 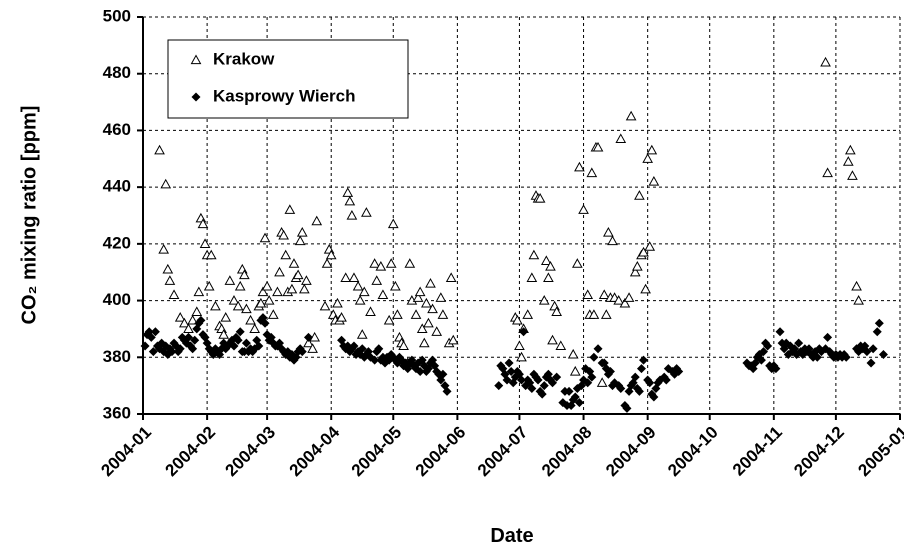 I want to click on legend-label: Krakow, so click(x=244, y=58).